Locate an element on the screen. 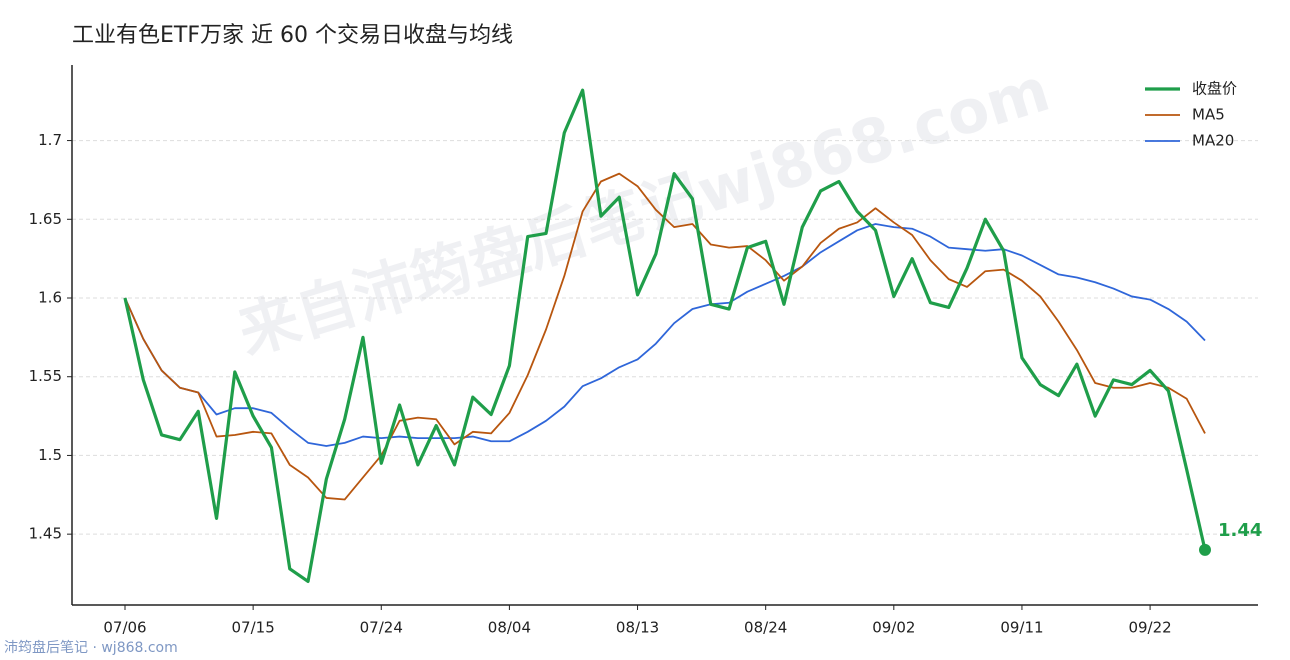  last-value-label: 1.44 is located at coordinates (1240, 530).